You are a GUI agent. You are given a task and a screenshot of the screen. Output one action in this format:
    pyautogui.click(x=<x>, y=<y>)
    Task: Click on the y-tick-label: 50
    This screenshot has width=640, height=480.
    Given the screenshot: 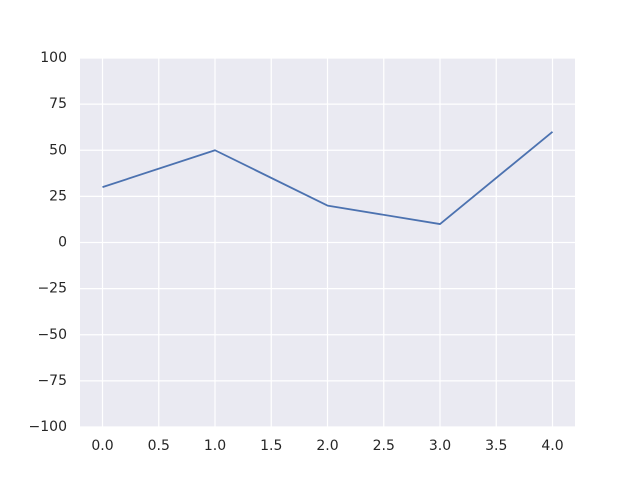 What is the action you would take?
    pyautogui.click(x=58, y=150)
    